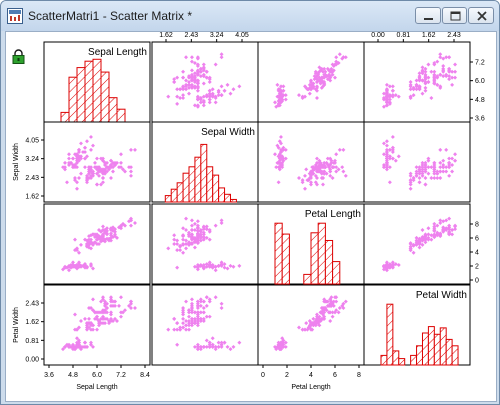 The image size is (500, 405). I want to click on matrix-panel-r1-c0, so click(97, 162).